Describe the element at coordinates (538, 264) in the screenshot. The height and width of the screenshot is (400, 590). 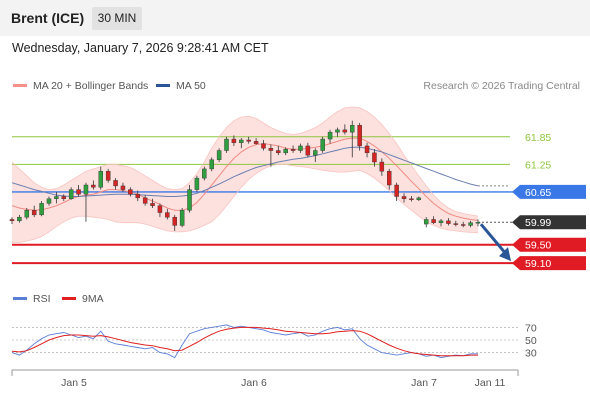
I see `support-label-59-10: 59.10` at that location.